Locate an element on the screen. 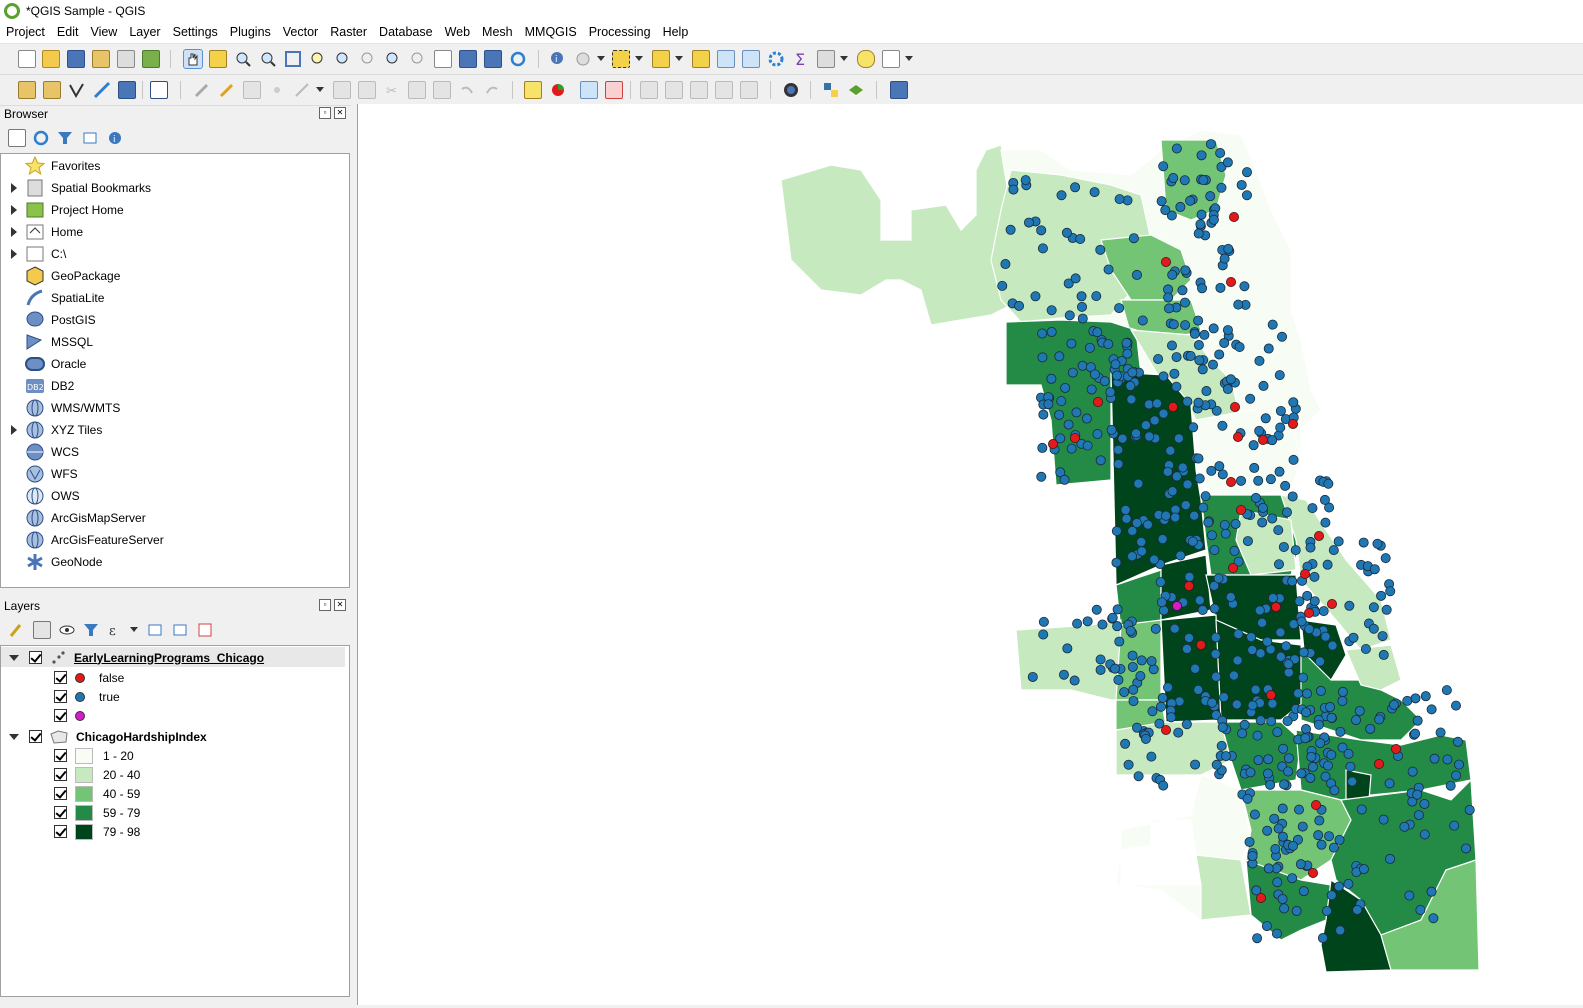 The width and height of the screenshot is (1583, 1008). browser-item-spatialite: SpatiaLite is located at coordinates (171, 298).